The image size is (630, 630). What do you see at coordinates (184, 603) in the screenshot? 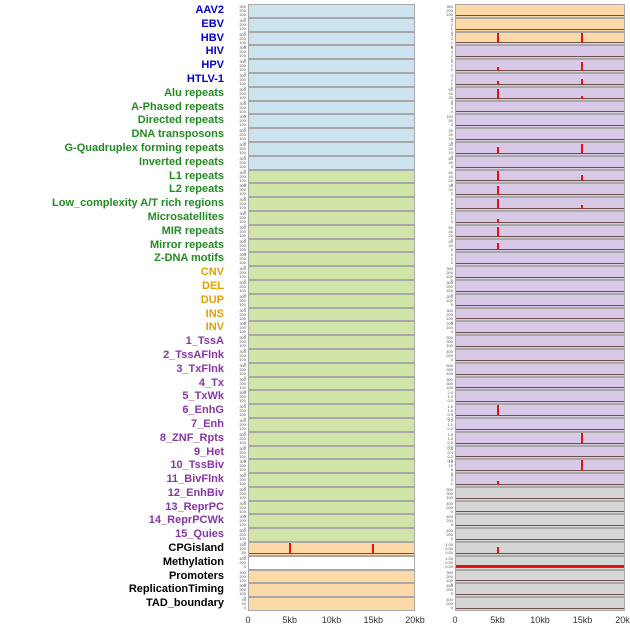
I see `row-label: TAD_boundary` at bounding box center [184, 603].